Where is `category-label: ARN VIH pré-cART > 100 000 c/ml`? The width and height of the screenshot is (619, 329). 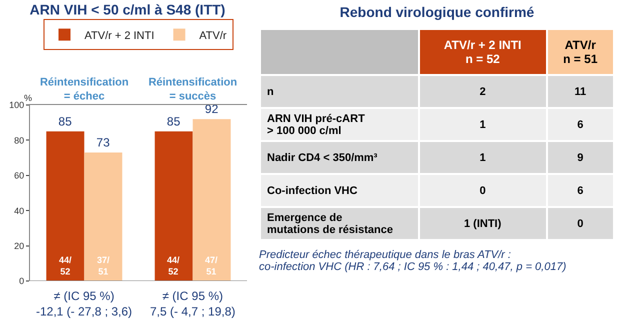
category-label: ARN VIH pré-cART > 100 000 c/ml is located at coordinates (316, 124).